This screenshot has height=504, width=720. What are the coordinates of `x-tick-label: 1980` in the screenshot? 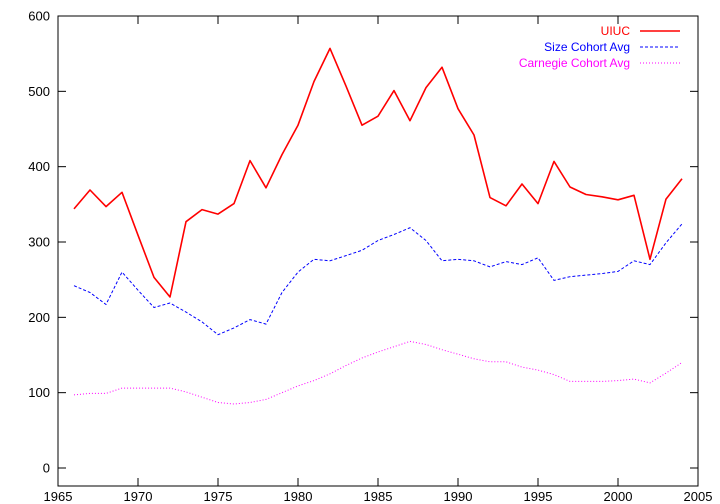 It's located at (298, 496).